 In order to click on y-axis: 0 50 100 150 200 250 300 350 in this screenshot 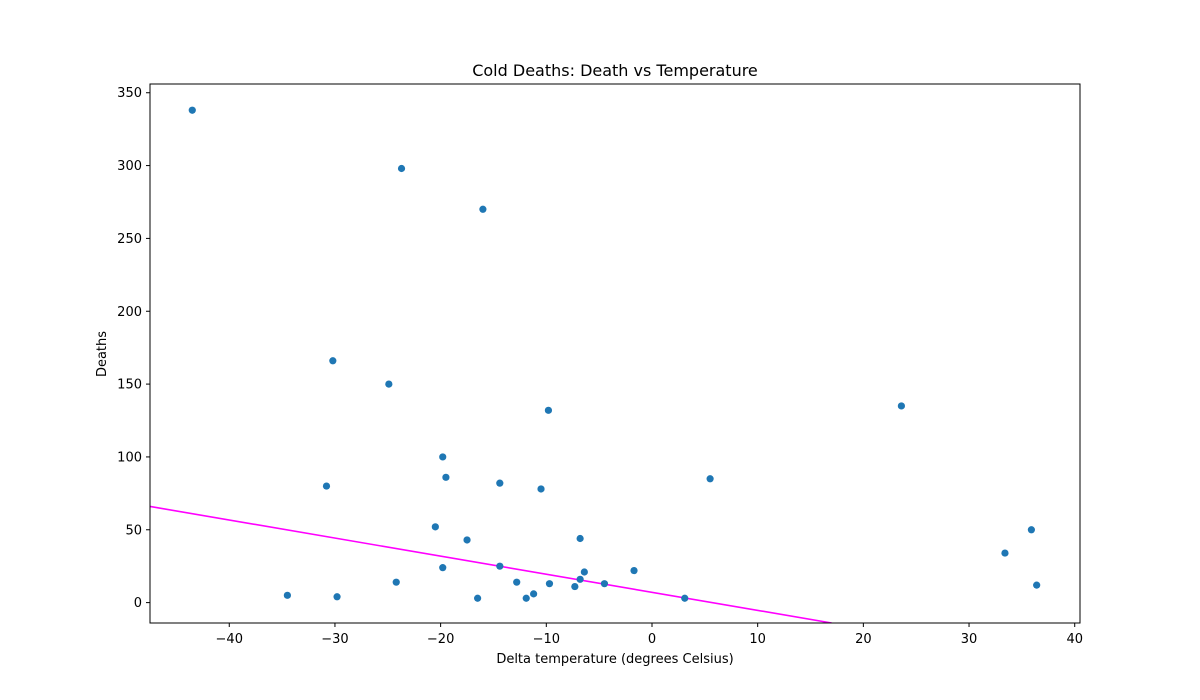, I will do `click(133, 348)`.